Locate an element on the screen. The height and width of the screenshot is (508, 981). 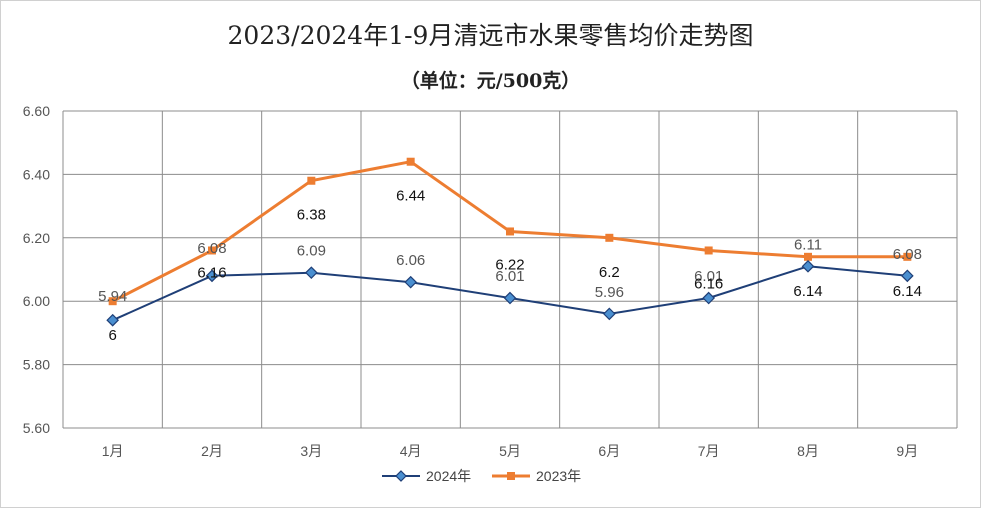
data-label: 5.96 is located at coordinates (609, 292).